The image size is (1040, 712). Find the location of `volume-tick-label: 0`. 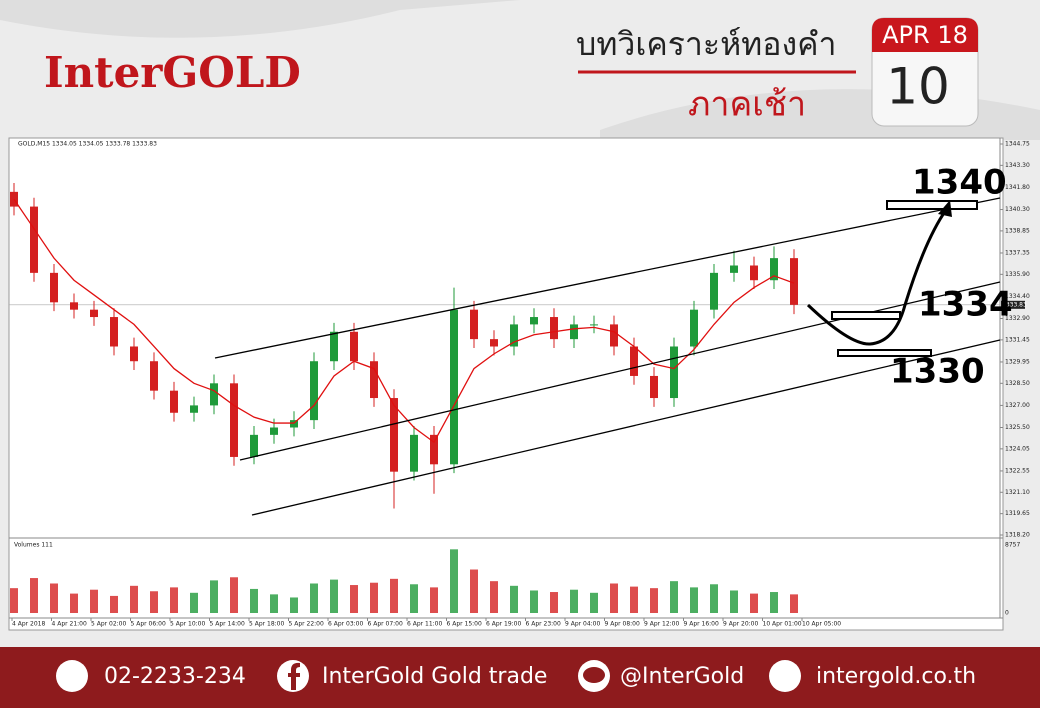

volume-tick-label: 0 is located at coordinates (1007, 613).